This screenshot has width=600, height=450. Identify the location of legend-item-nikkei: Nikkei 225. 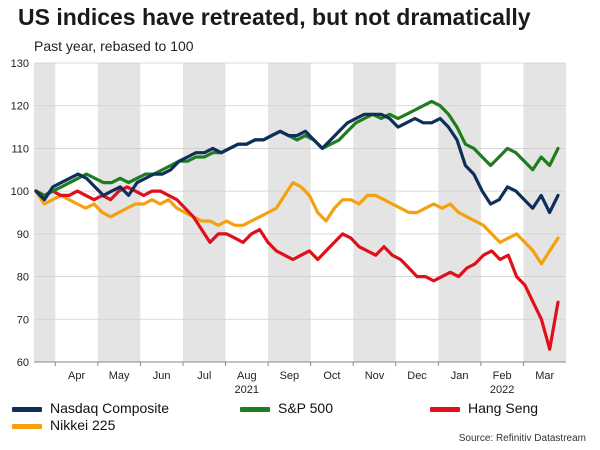
(63, 425).